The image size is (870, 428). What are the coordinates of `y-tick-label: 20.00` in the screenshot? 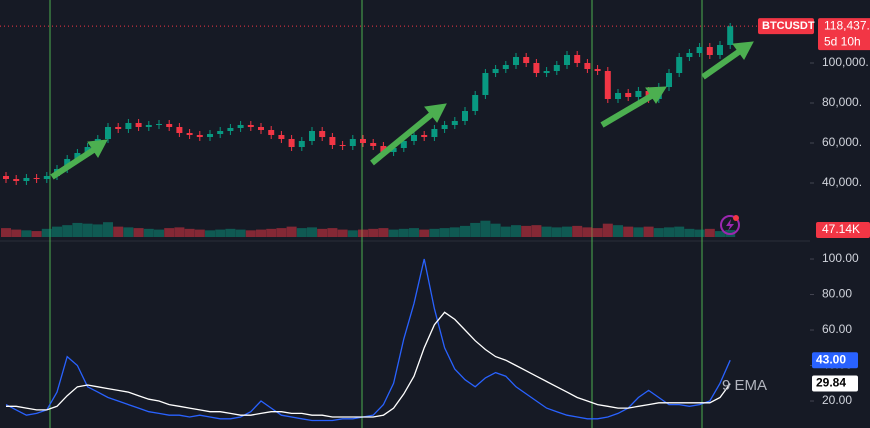 It's located at (837, 400).